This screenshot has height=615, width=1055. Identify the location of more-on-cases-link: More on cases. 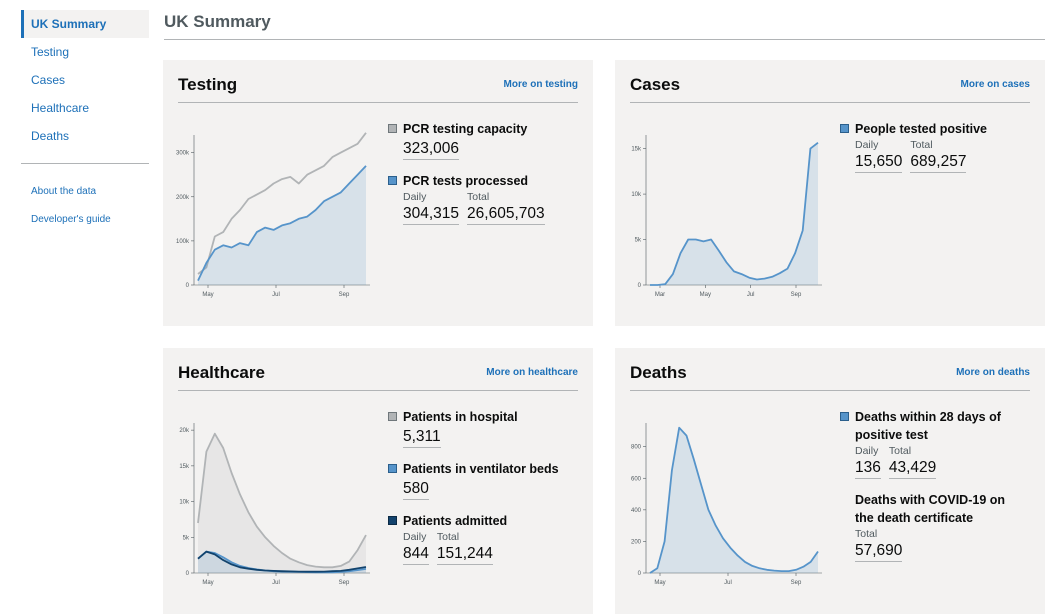
(995, 84).